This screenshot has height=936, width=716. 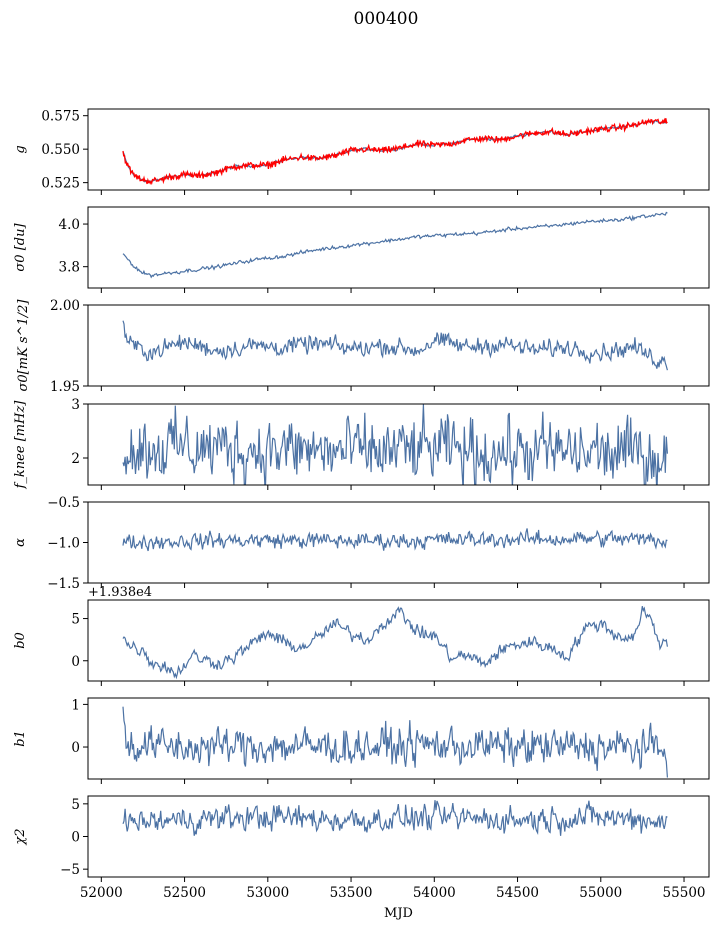 I want to click on y-tick-label: 2, so click(x=75, y=459).